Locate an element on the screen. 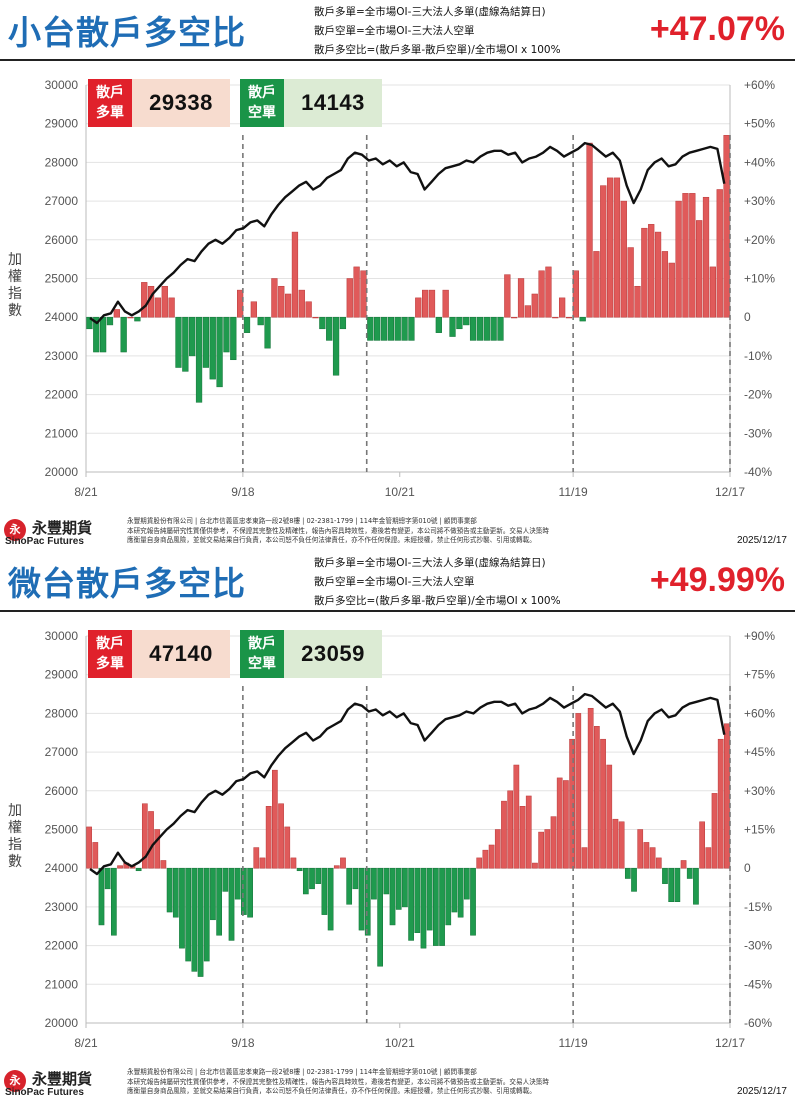  y2-tick-label: +30% is located at coordinates (759, 201).